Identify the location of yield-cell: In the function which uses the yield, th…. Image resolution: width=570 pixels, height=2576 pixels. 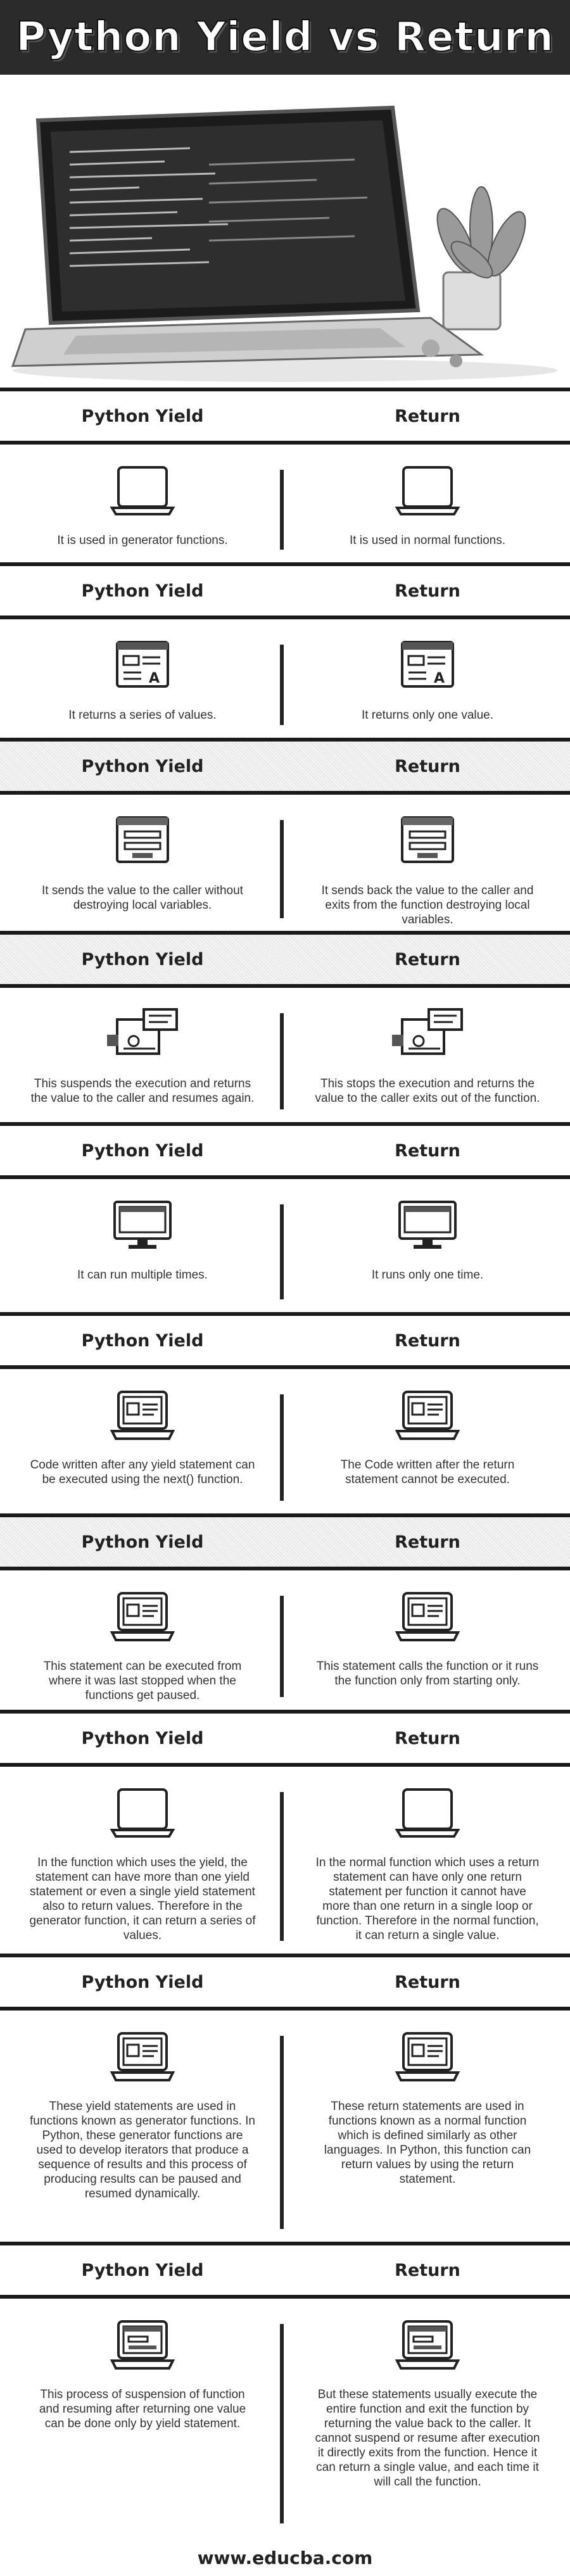
(142, 1860).